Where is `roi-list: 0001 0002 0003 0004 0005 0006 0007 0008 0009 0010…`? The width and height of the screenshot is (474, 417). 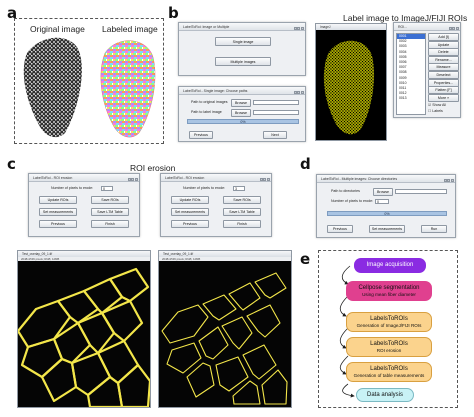
roi-list: 0001 0002 0003 0004 0005 0006 0007 0008 0009 0010… is located at coordinates (411, 74).